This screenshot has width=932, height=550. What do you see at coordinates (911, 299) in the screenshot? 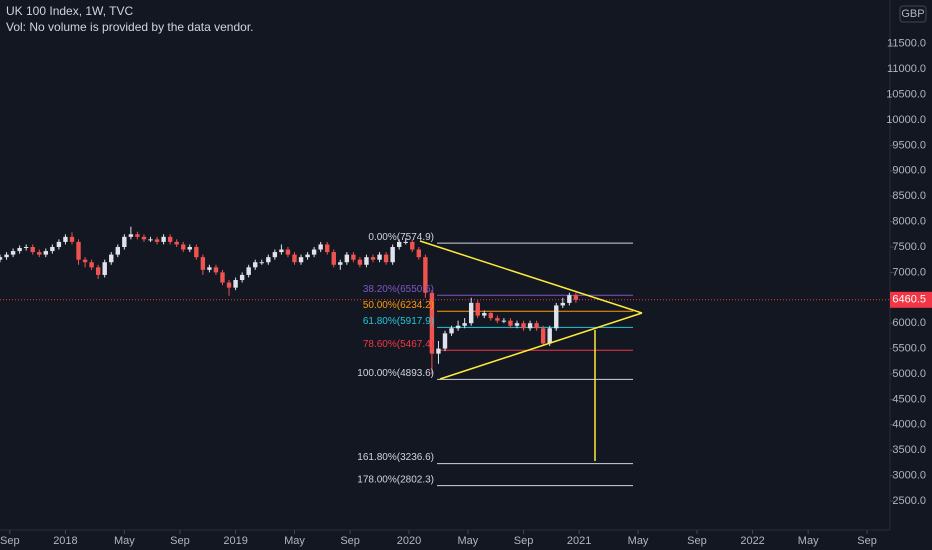
I see `last-price-tag` at bounding box center [911, 299].